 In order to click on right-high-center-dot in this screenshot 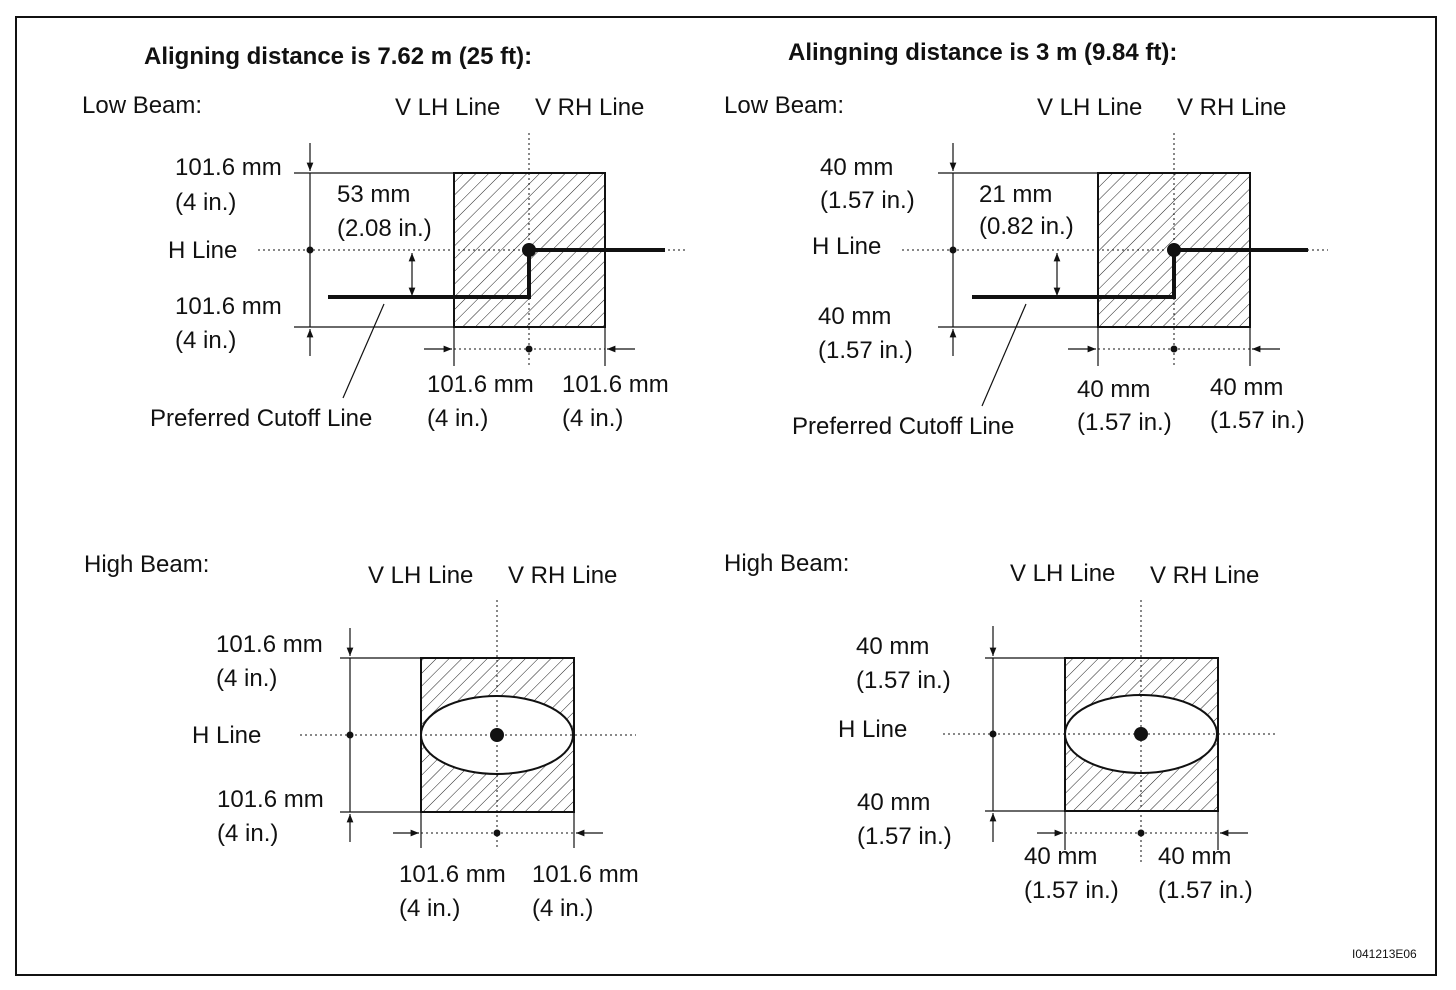, I will do `click(1141, 734)`.